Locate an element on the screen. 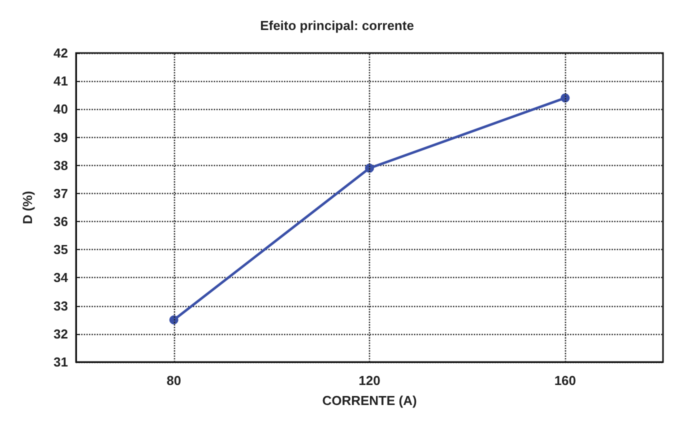 The height and width of the screenshot is (426, 674). y-tick-label: 37 is located at coordinates (61, 193).